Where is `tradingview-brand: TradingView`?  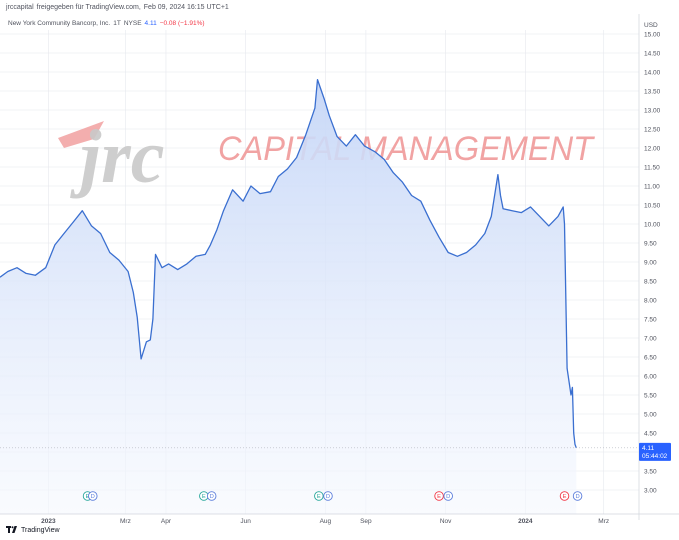 tradingview-brand: TradingView is located at coordinates (33, 530).